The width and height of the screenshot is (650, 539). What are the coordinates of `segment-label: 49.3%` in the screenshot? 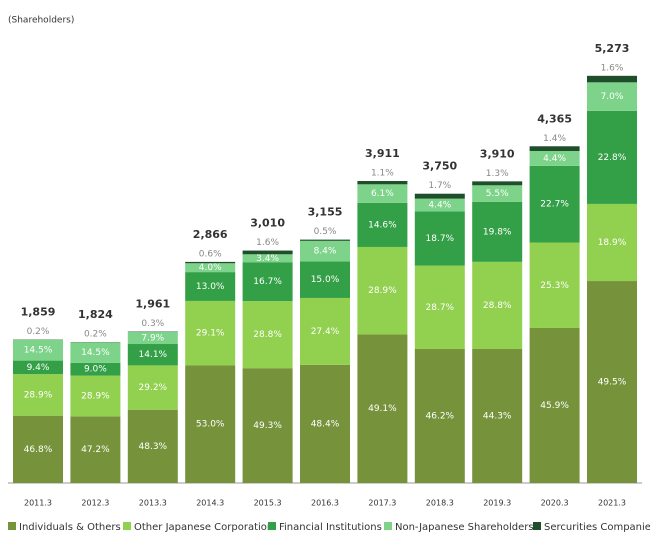 It's located at (267, 426).